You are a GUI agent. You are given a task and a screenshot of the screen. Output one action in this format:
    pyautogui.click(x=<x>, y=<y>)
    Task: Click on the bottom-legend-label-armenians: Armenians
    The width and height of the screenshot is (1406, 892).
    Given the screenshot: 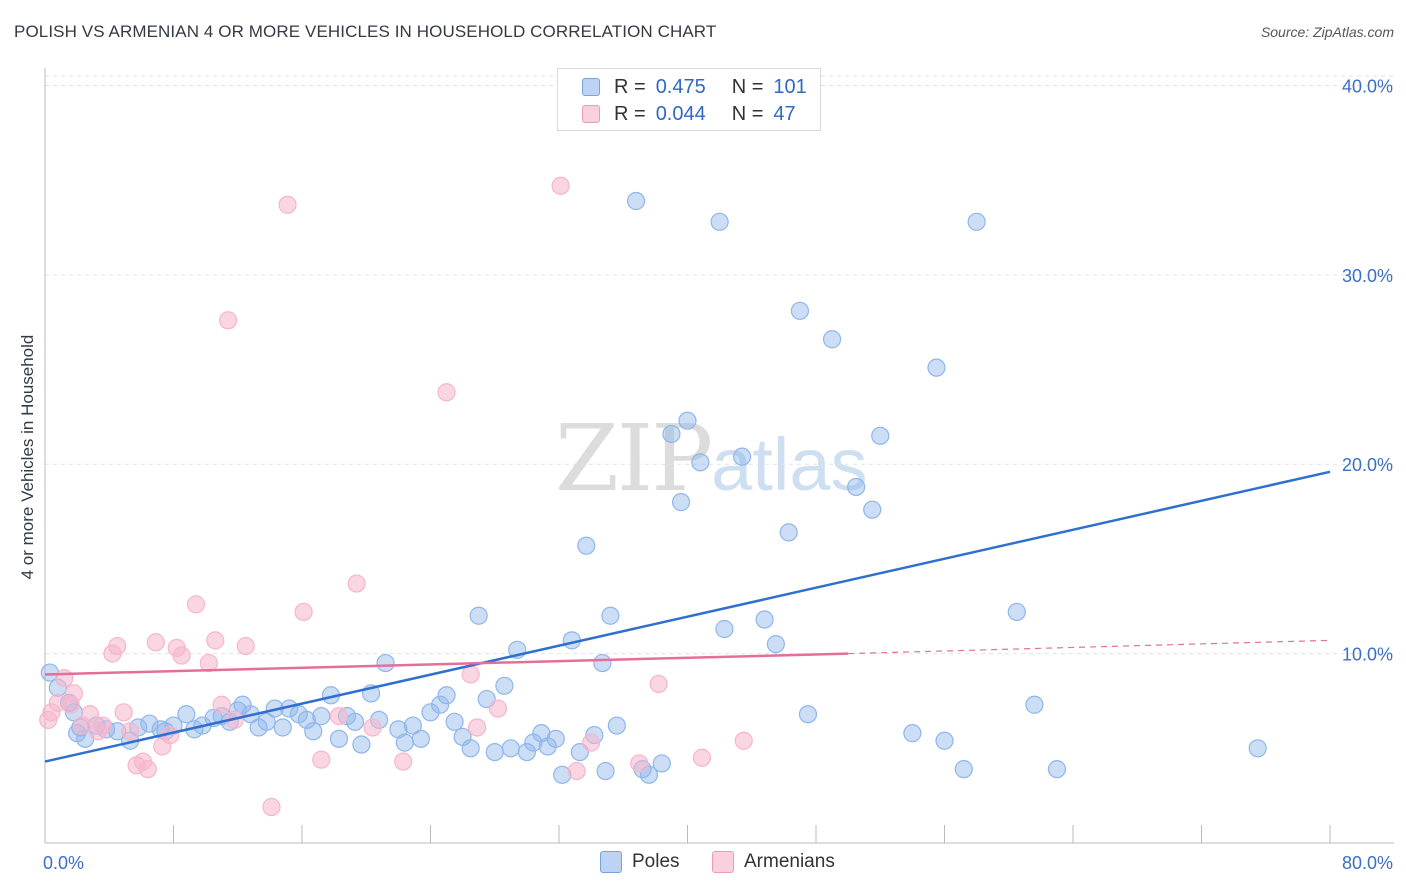 What is the action you would take?
    pyautogui.click(x=789, y=861)
    